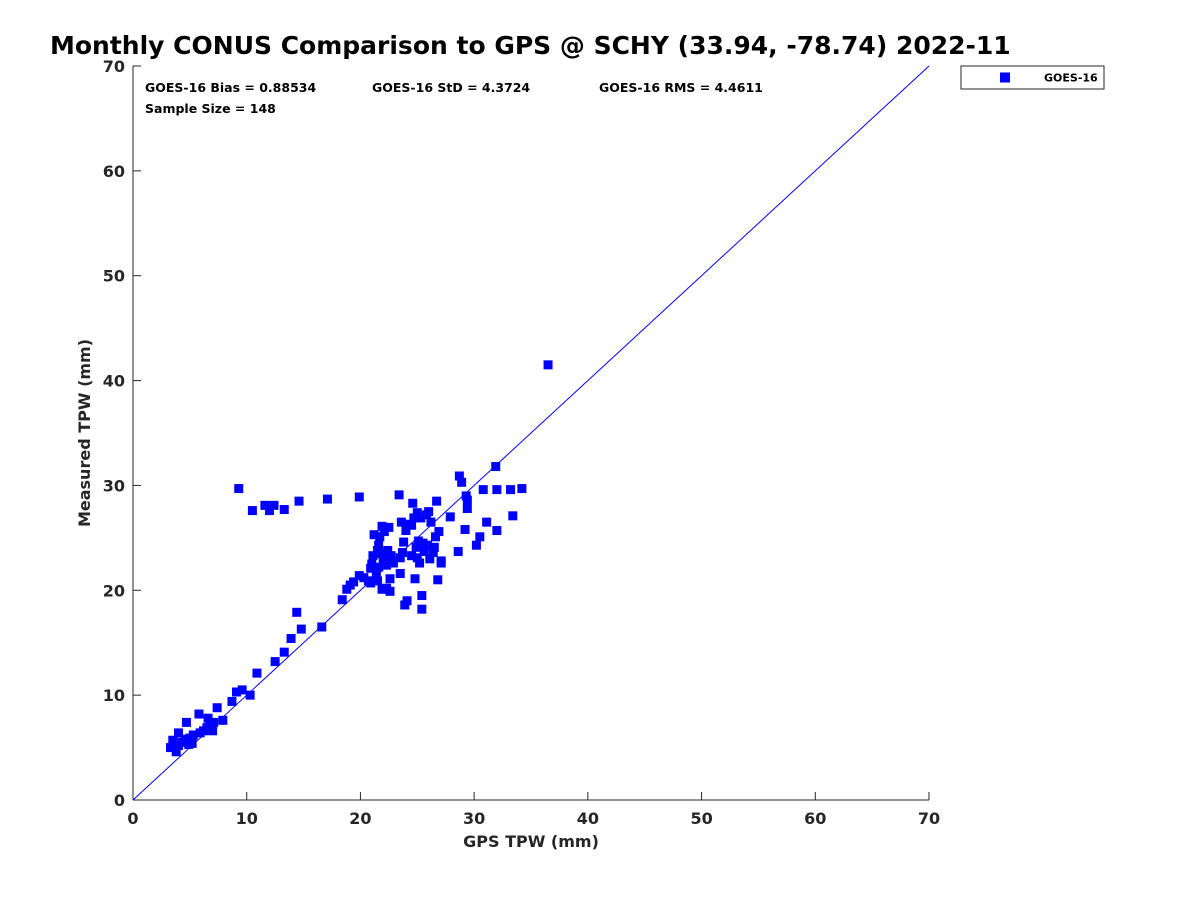 This screenshot has height=900, width=1200. I want to click on legend: GOES-16, so click(1032, 77).